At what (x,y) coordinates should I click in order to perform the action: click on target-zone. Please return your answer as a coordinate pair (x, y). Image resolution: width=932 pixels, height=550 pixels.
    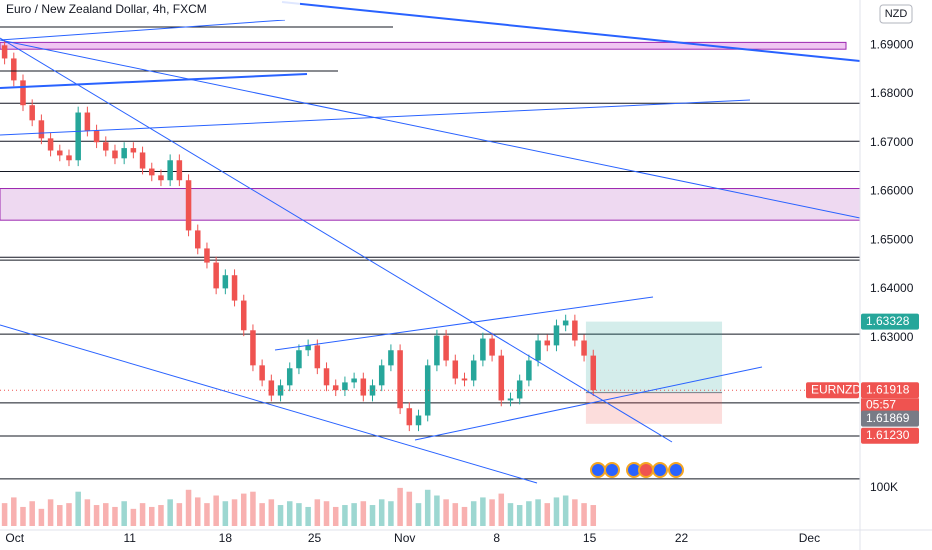
    Looking at the image, I should click on (654, 357).